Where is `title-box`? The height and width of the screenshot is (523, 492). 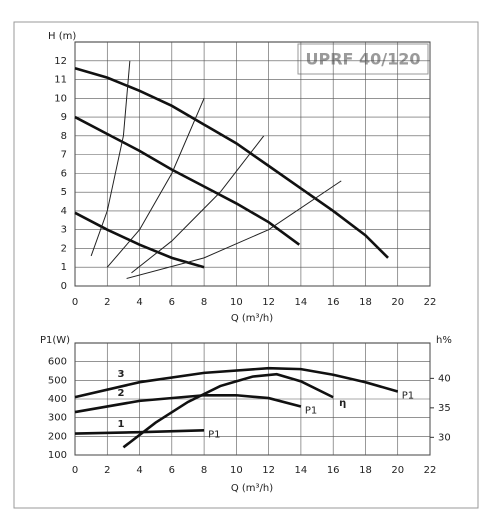 title-box is located at coordinates (363, 59).